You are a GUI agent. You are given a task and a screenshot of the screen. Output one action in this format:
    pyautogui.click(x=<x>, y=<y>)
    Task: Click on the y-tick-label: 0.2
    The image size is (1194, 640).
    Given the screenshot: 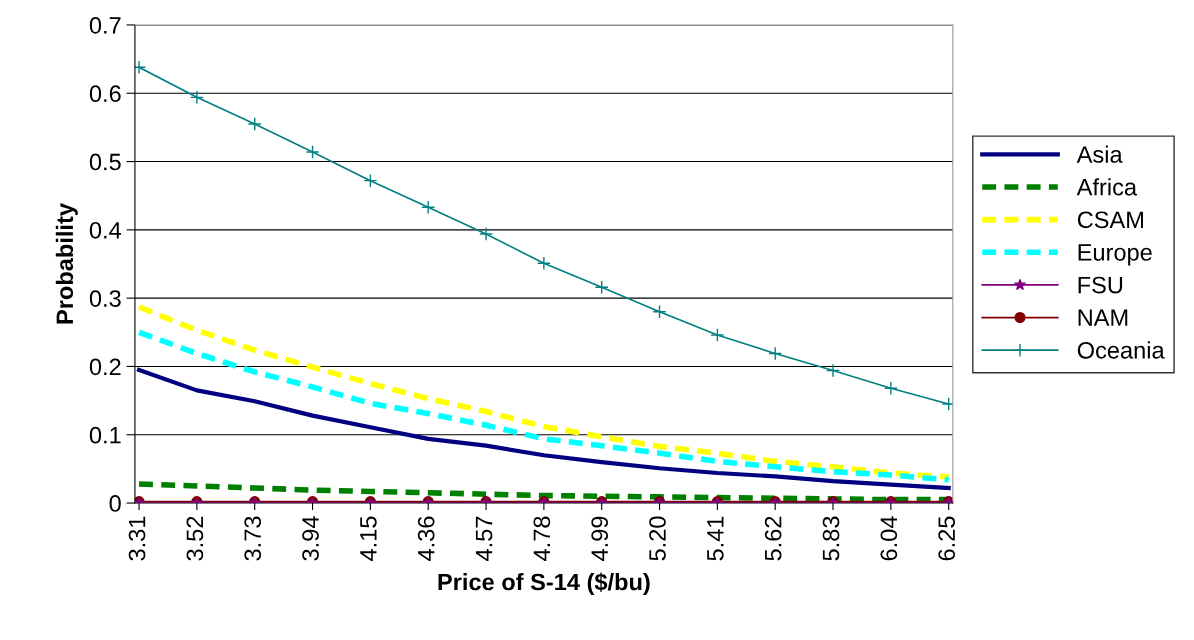 What is the action you would take?
    pyautogui.click(x=105, y=367)
    